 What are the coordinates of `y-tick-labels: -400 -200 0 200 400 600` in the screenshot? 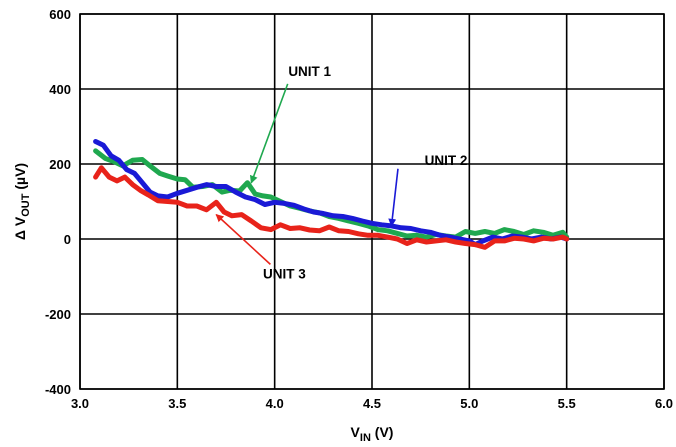 It's located at (58, 202).